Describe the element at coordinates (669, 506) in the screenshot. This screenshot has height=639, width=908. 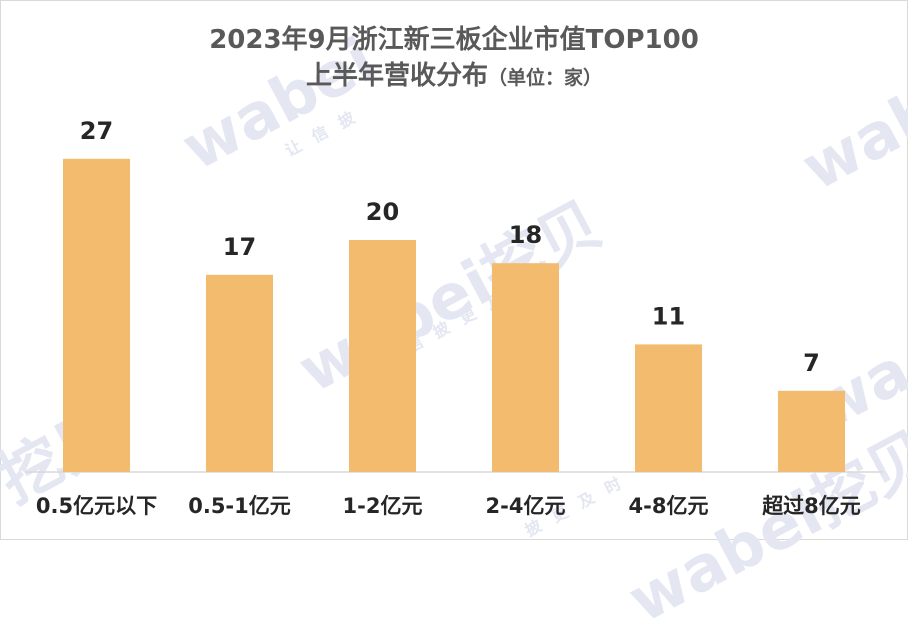
I see `x-tick-label: 4-8亿元` at that location.